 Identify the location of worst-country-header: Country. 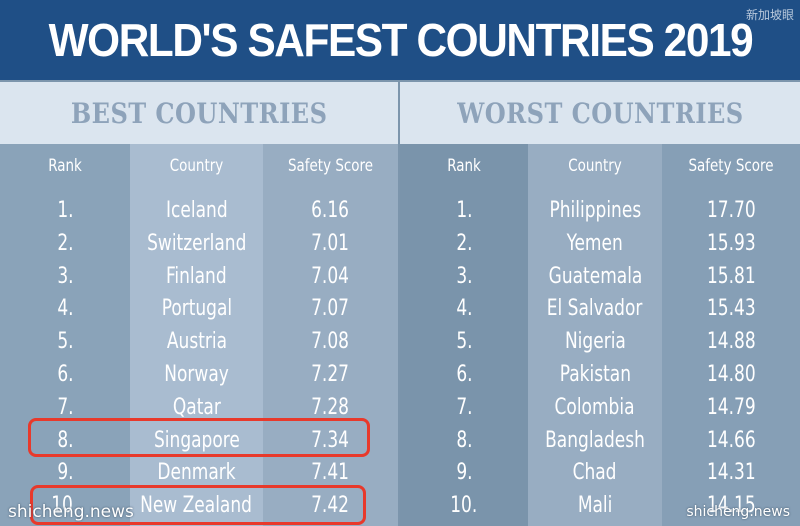
(595, 166).